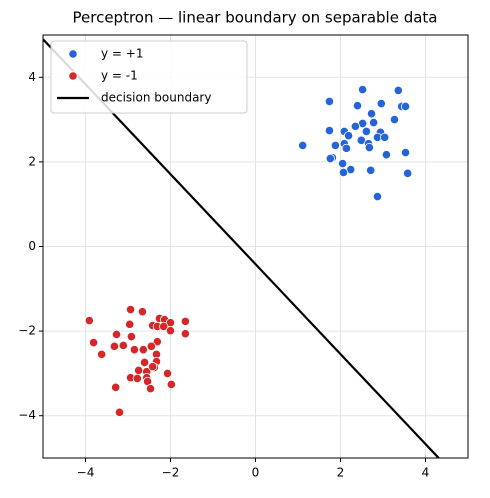 This screenshot has width=490, height=498. What do you see at coordinates (156, 98) in the screenshot?
I see `legend-label: decision boundary` at bounding box center [156, 98].